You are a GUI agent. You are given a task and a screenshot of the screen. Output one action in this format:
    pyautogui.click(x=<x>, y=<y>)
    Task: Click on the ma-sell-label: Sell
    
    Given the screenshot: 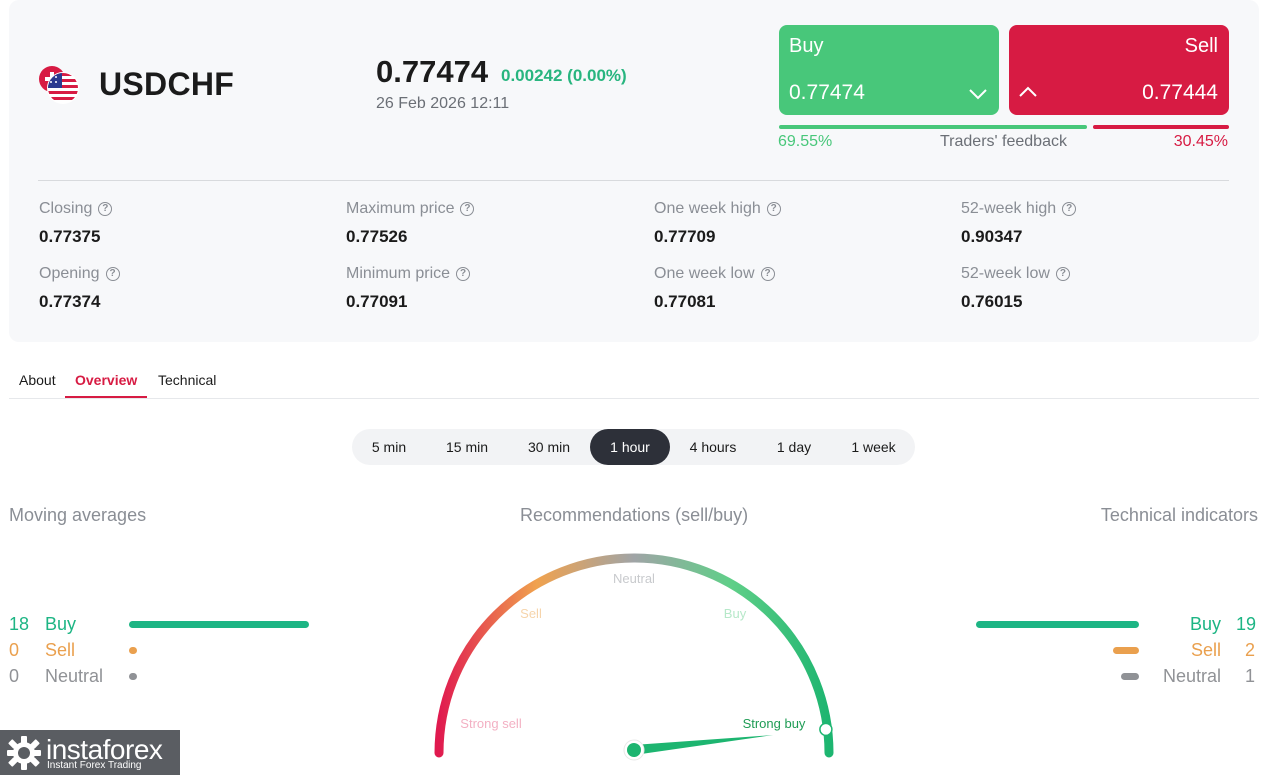 What is the action you would take?
    pyautogui.click(x=60, y=650)
    